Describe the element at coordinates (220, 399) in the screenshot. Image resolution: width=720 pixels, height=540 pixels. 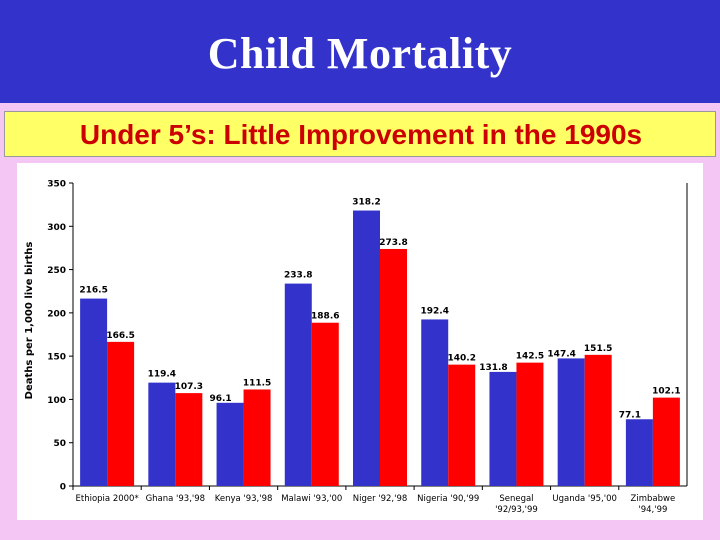
I see `data-label-series-1: 96.1` at that location.